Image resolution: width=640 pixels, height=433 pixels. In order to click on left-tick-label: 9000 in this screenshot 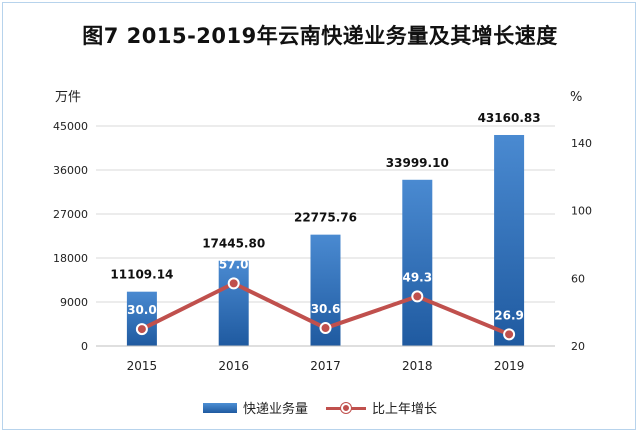, I will do `click(74, 302)`.